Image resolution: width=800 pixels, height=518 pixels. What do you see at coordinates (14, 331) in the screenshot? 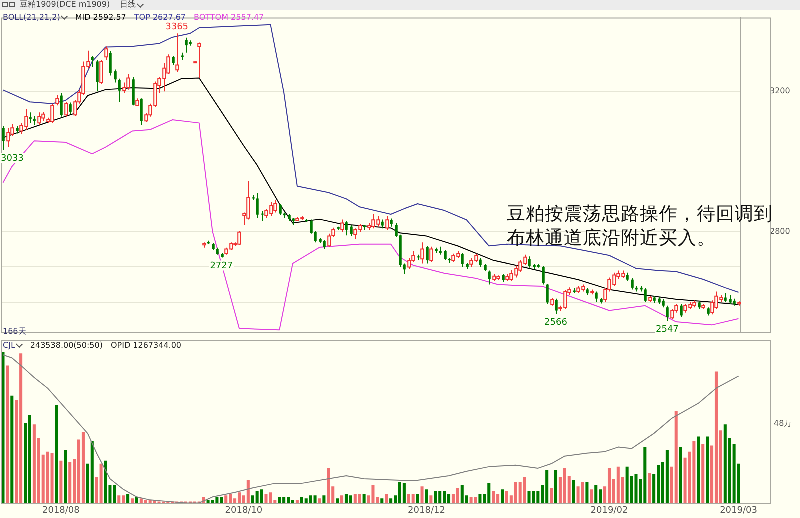
I see `annotation: 166天` at bounding box center [14, 331].